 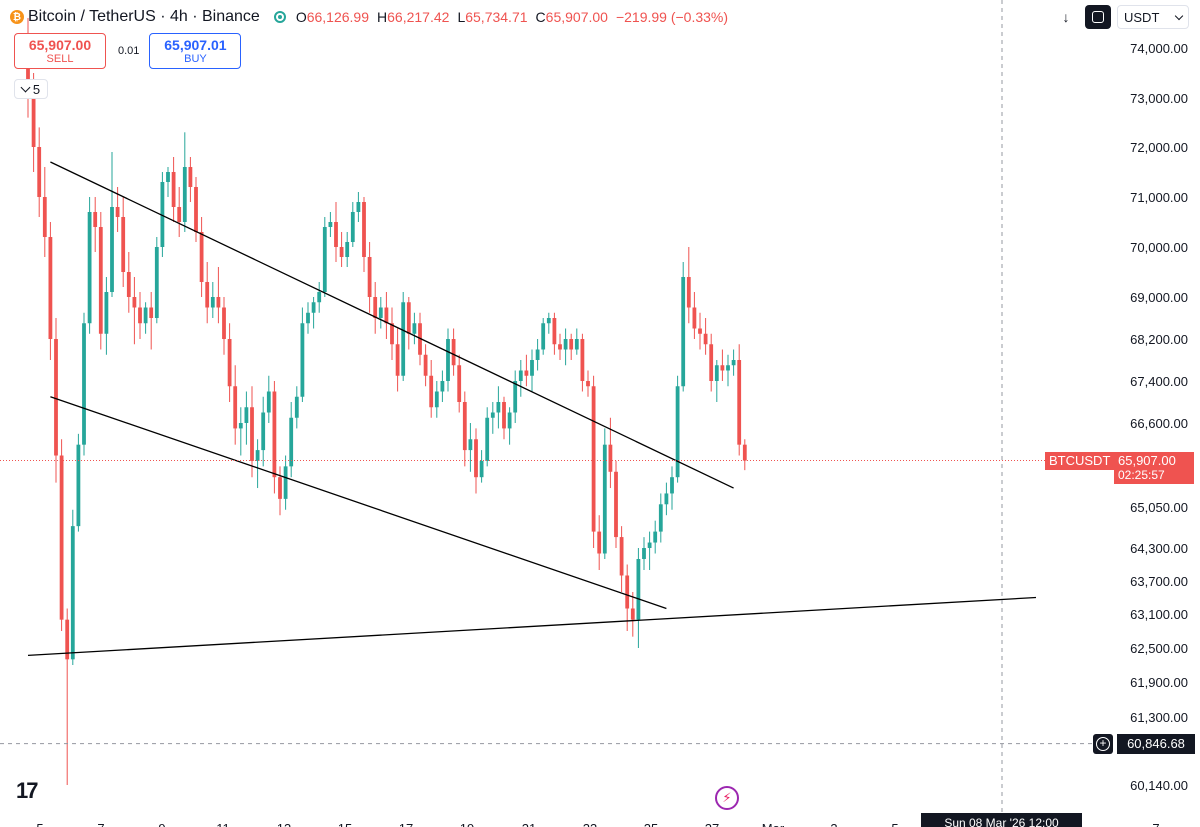 What do you see at coordinates (128, 51) in the screenshot?
I see `trade-panel: 65,907.00 SELL 0.01 65,907.01 BUY` at bounding box center [128, 51].